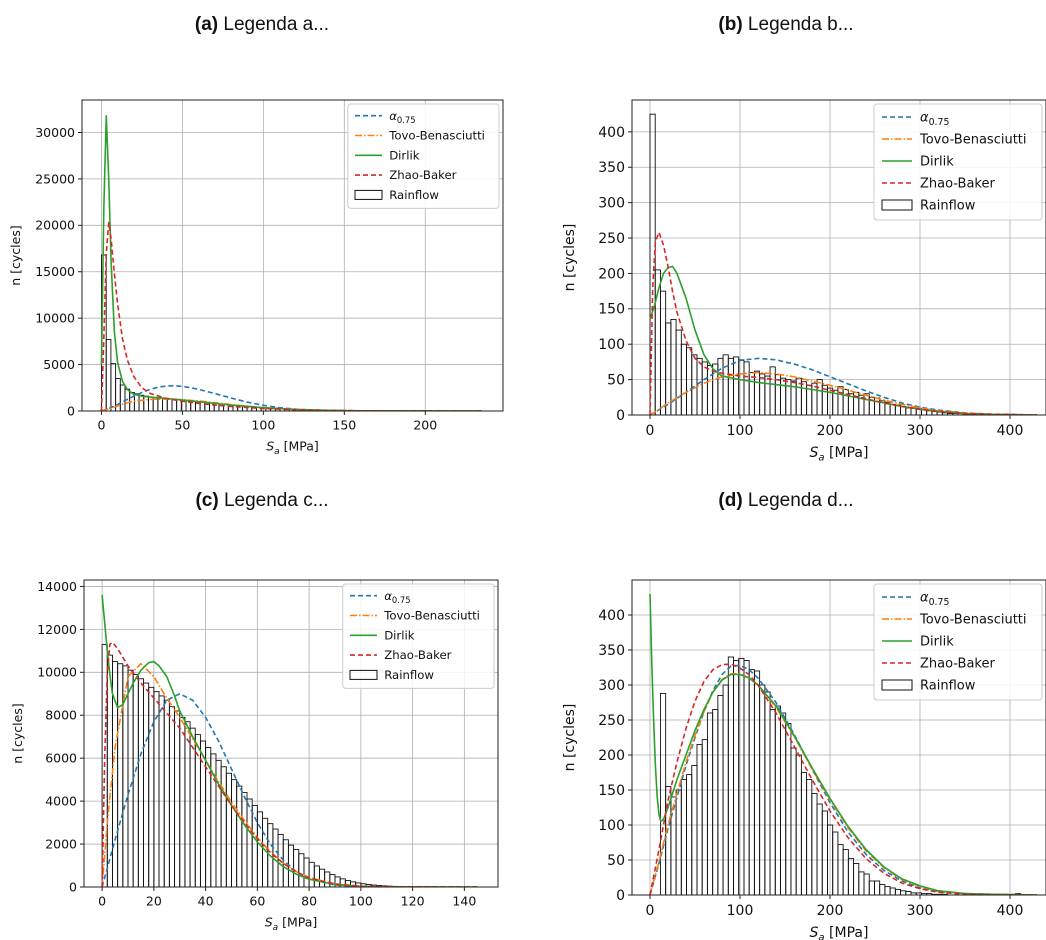  I want to click on legend-label: Zhao-Baker, so click(957, 664).